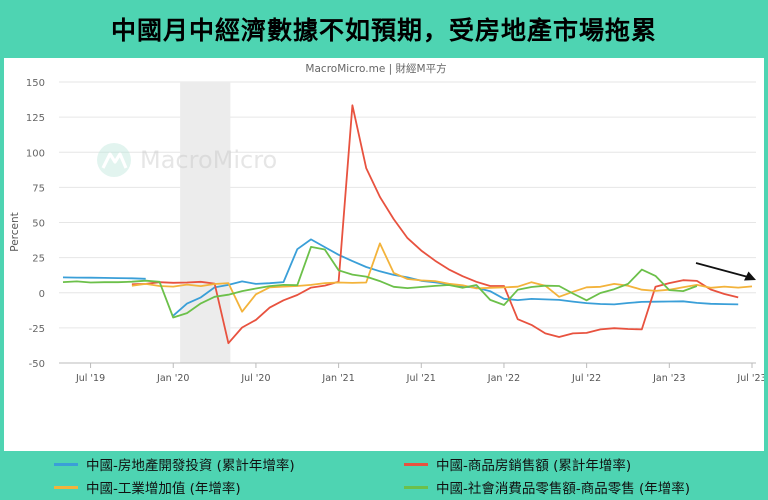 This screenshot has height=500, width=768. I want to click on legend-item-retail-sales: 中國-社會消費品零售額-商品零售 (年增率), so click(547, 487).